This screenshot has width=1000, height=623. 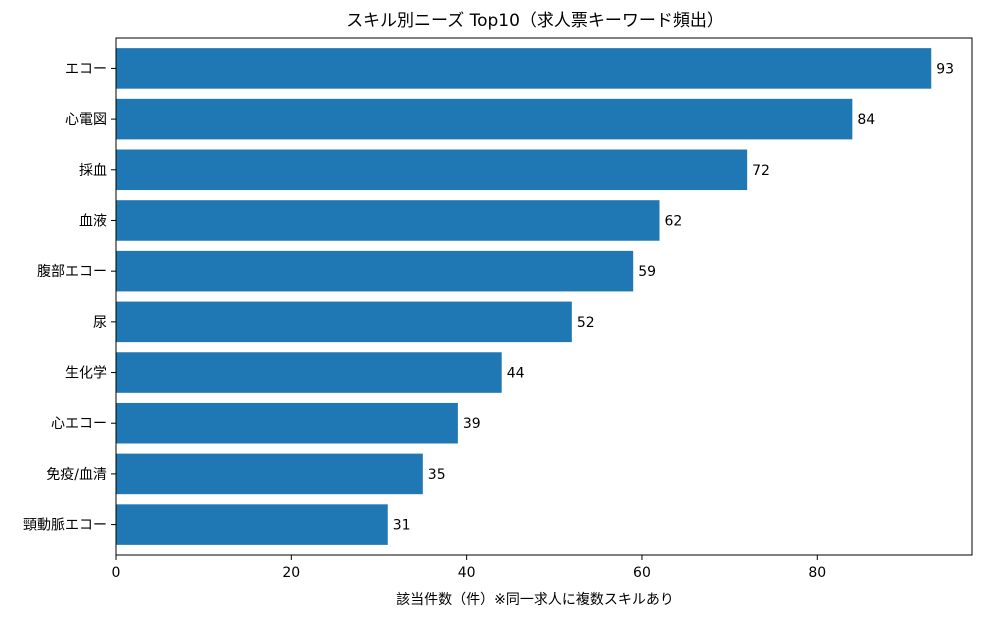 What do you see at coordinates (673, 221) in the screenshot?
I see `data-label: 62` at bounding box center [673, 221].